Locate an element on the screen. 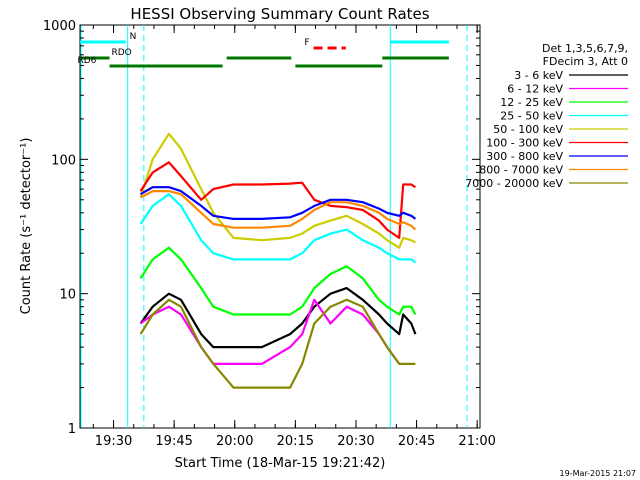 This screenshot has height=480, width=640. flag-label: RD6 is located at coordinates (86, 61).